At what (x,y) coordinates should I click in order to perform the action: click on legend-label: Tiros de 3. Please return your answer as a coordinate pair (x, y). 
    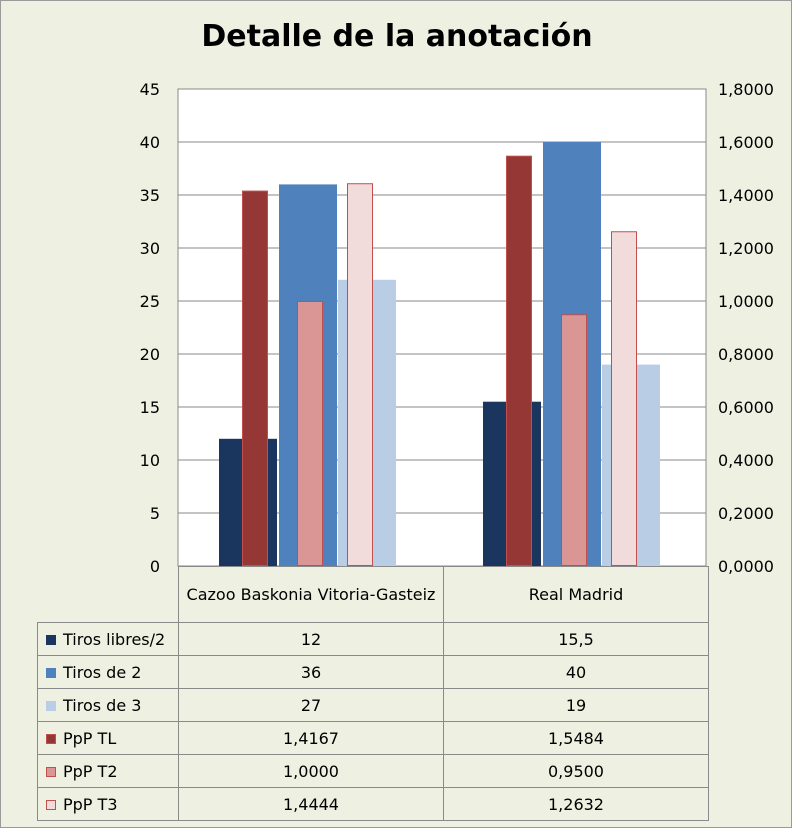
    Looking at the image, I should click on (102, 705).